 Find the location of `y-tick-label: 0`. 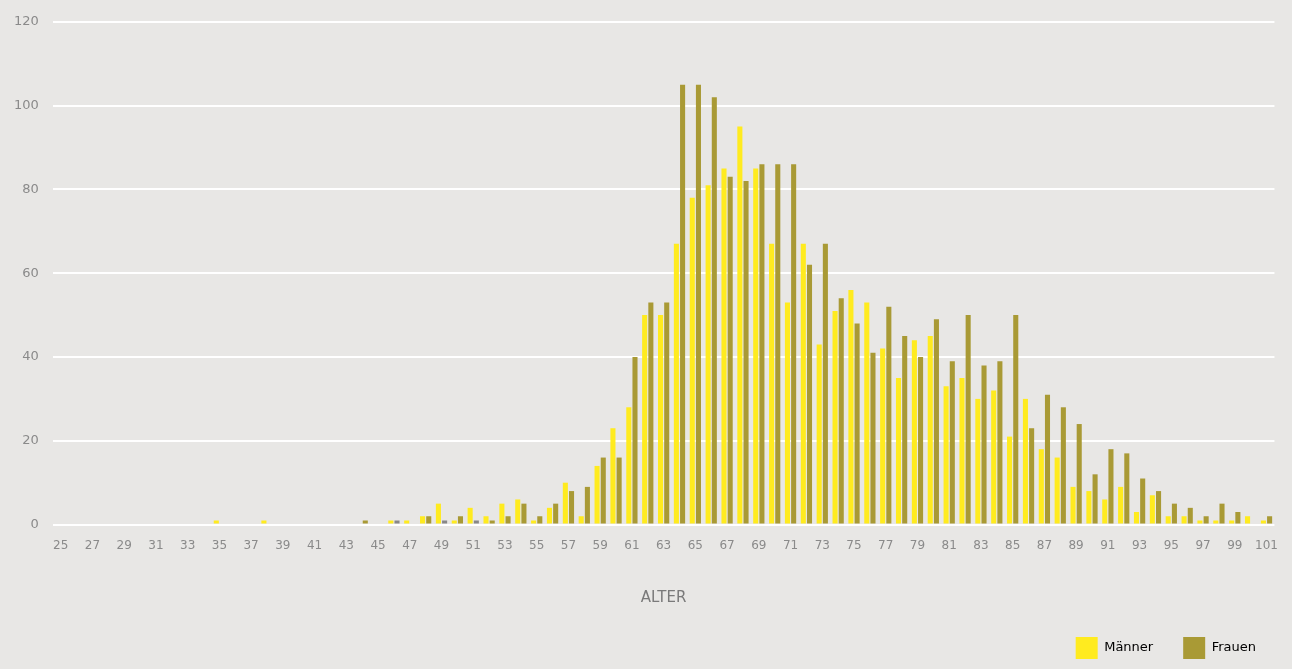

y-tick-label: 0 is located at coordinates (34, 523).